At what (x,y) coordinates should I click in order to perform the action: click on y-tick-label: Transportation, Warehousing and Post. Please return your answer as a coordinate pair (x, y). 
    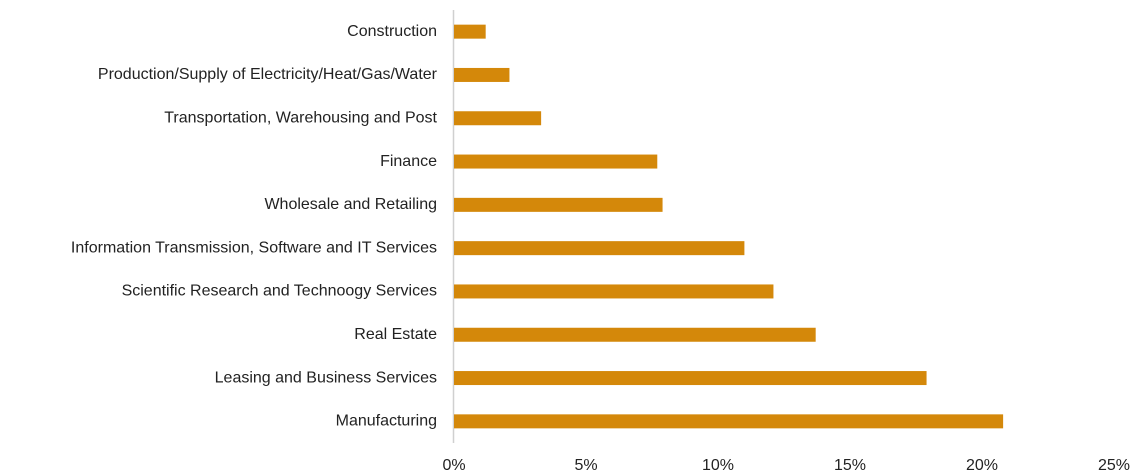
    Looking at the image, I should click on (300, 117).